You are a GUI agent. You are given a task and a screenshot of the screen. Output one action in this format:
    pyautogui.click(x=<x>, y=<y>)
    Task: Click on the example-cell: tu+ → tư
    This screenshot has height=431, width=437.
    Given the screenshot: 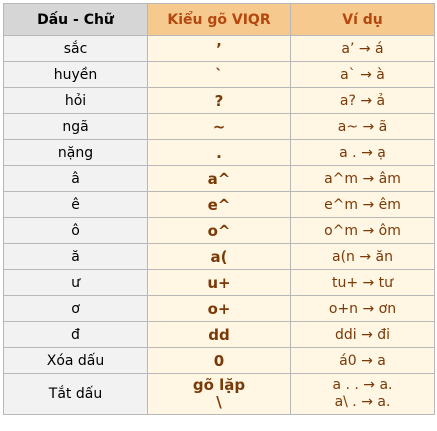 What is the action you would take?
    pyautogui.click(x=362, y=282)
    